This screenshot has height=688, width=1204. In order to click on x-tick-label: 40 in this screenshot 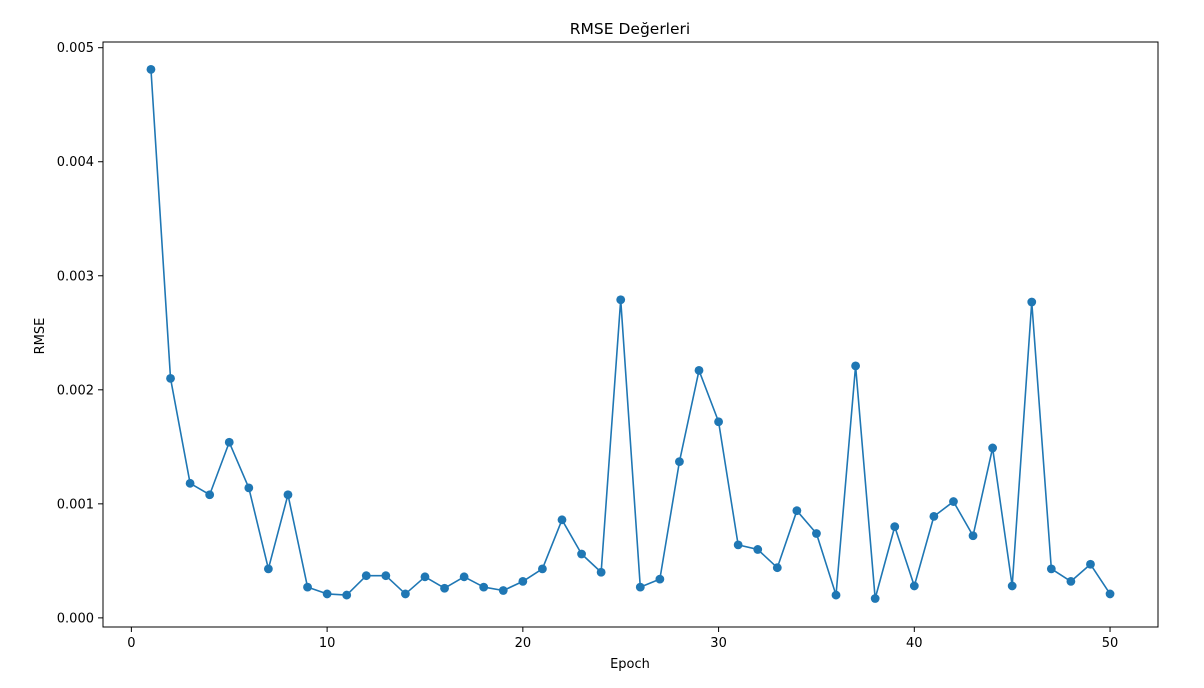, I will do `click(914, 643)`.